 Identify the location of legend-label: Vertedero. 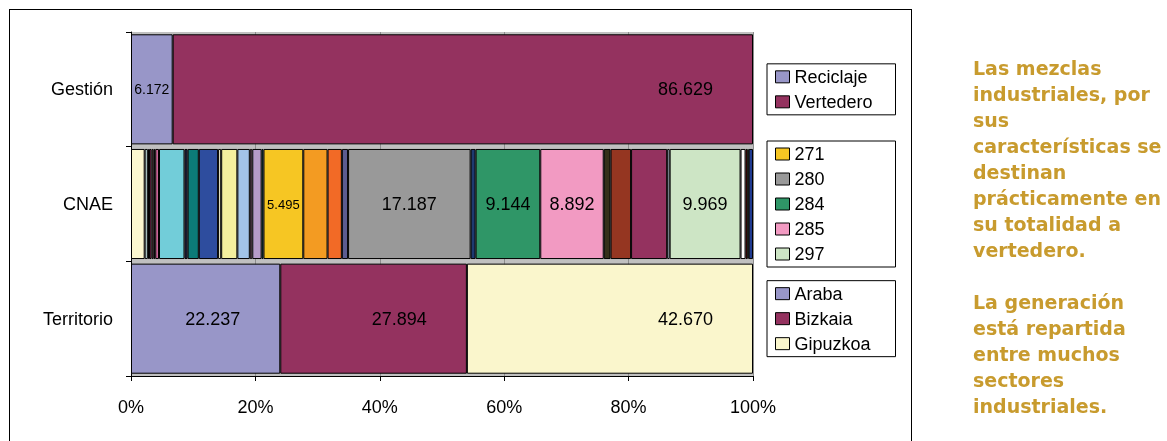
(833, 101).